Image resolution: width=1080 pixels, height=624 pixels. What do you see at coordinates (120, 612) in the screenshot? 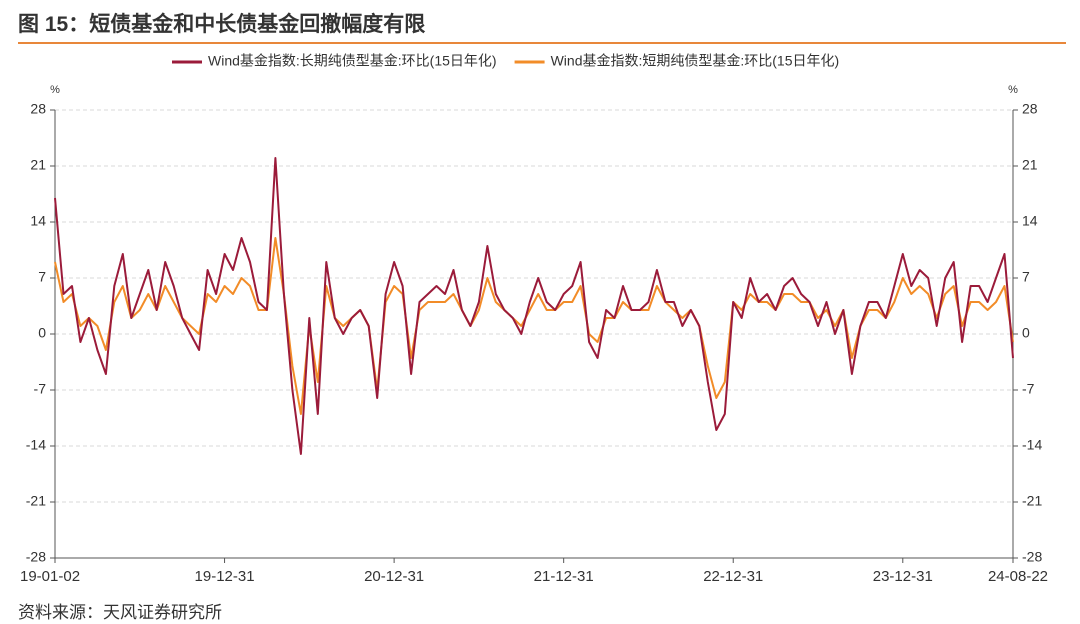
I see `source-note: 资料来源：天风证券研究所` at bounding box center [120, 612].